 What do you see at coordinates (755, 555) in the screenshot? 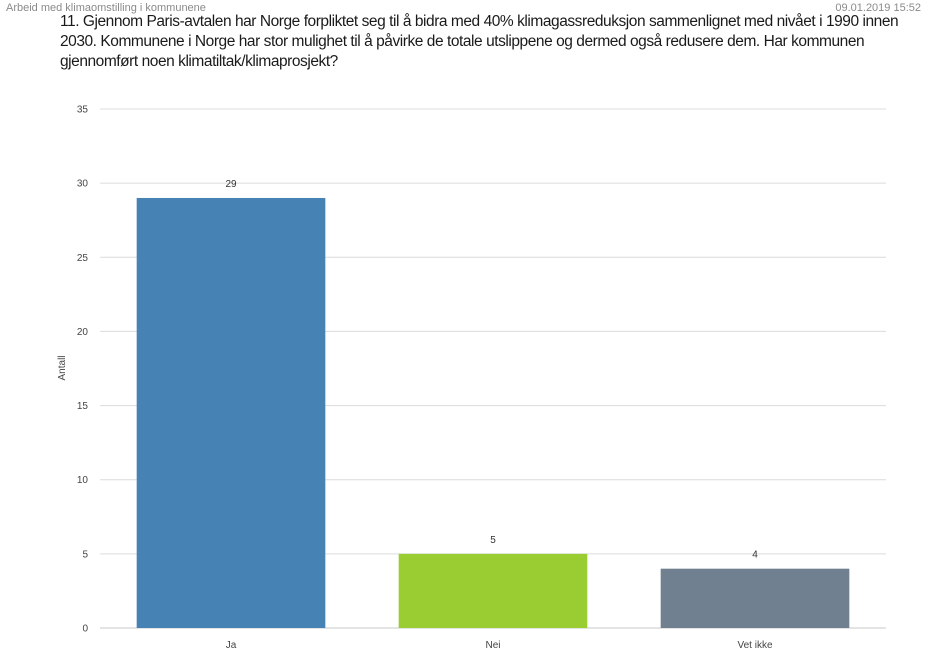
I see `data-label-vet-ikke: 4` at bounding box center [755, 555].